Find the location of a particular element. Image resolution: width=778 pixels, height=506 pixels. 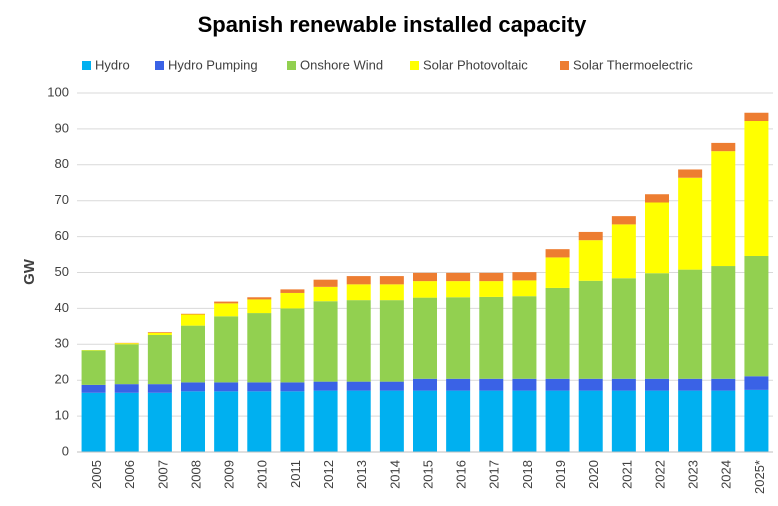

x-tick-label: 2016 is located at coordinates (461, 474).